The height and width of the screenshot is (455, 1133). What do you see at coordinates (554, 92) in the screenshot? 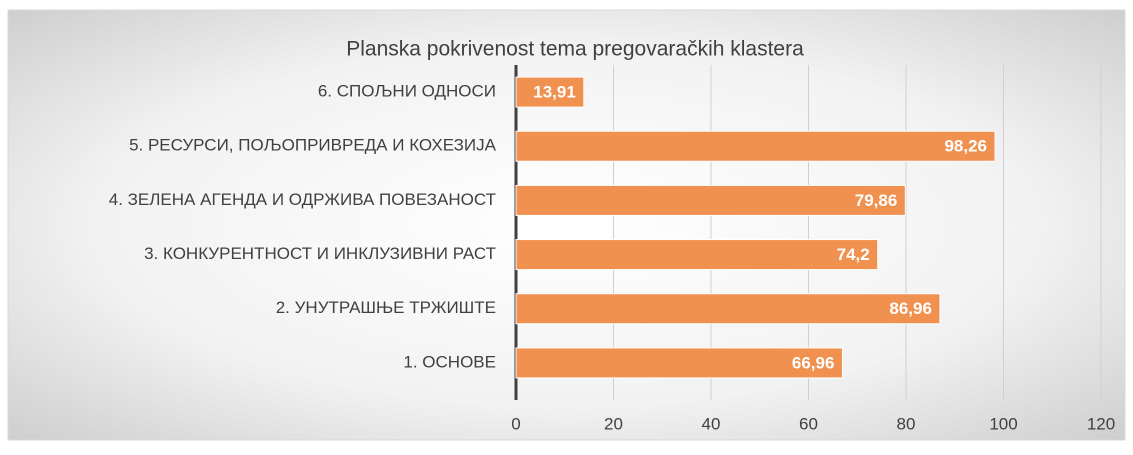
I see `data-label: 13,91` at bounding box center [554, 92].